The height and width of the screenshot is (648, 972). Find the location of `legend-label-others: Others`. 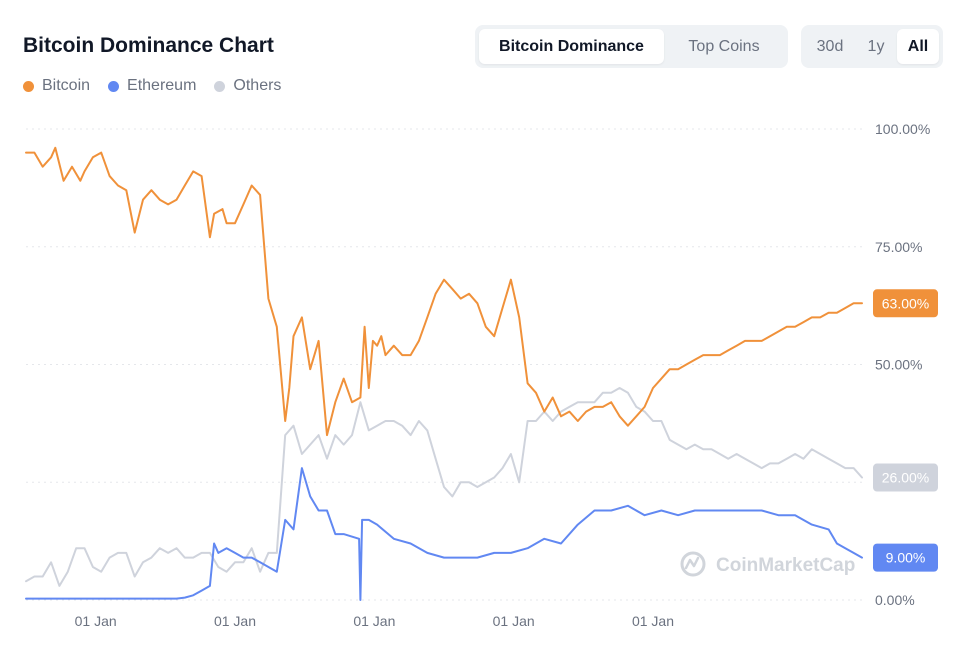

legend-label-others: Others is located at coordinates (257, 85).